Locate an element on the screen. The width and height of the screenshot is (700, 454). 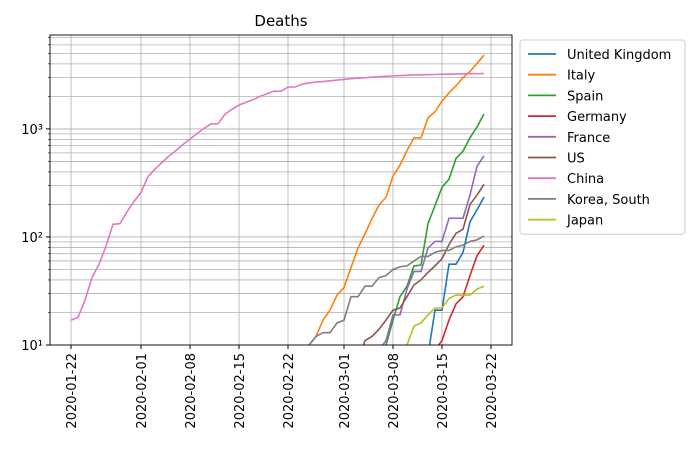
y-tick-label: 10¹ is located at coordinates (32, 346).